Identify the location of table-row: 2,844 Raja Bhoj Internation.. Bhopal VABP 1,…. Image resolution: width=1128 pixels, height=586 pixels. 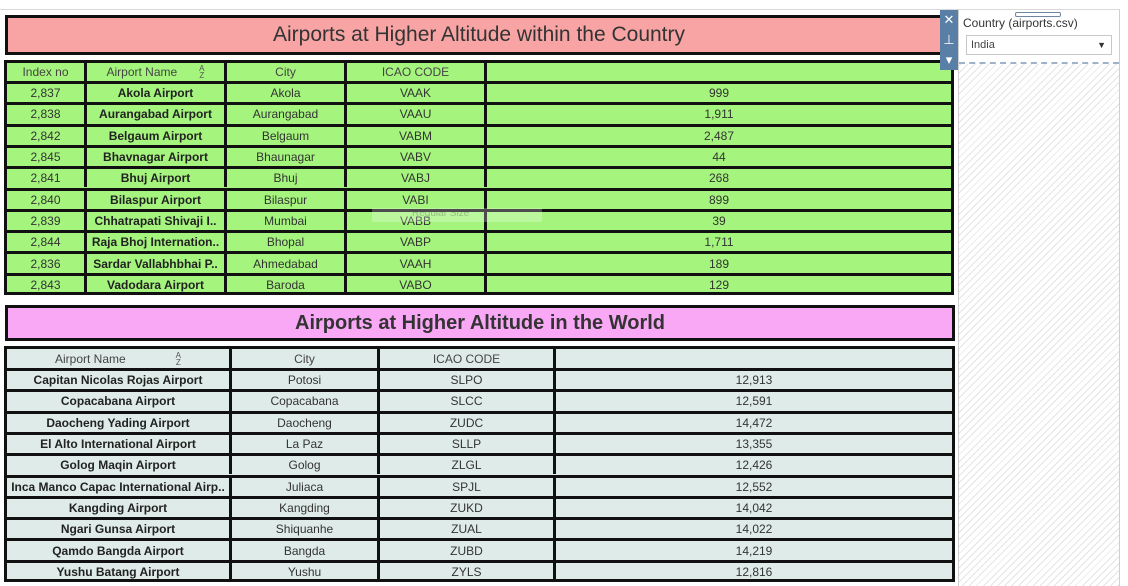
(479, 241).